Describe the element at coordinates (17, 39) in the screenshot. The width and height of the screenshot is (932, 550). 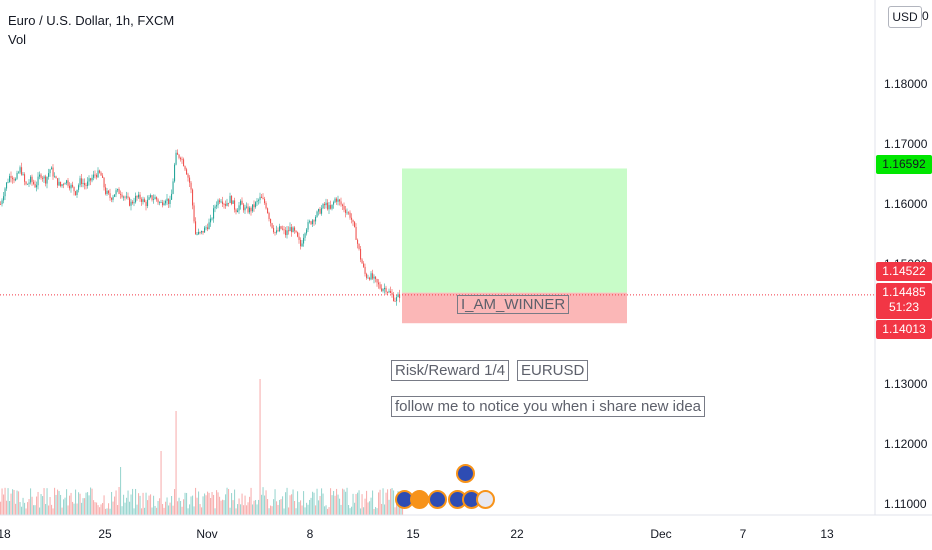
I see `volume-indicator-label: Vol` at that location.